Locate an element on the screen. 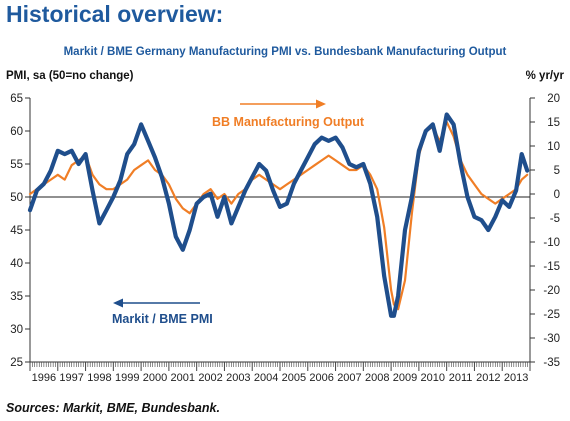  annotation-output-label: BB Manufacturing Output is located at coordinates (288, 122).